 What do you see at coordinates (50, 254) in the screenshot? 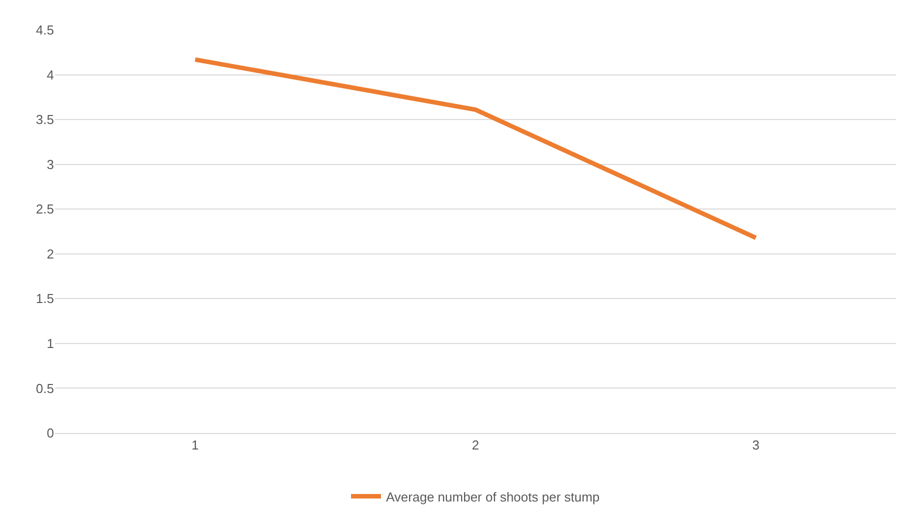
I see `y-tick-label: 2` at bounding box center [50, 254].